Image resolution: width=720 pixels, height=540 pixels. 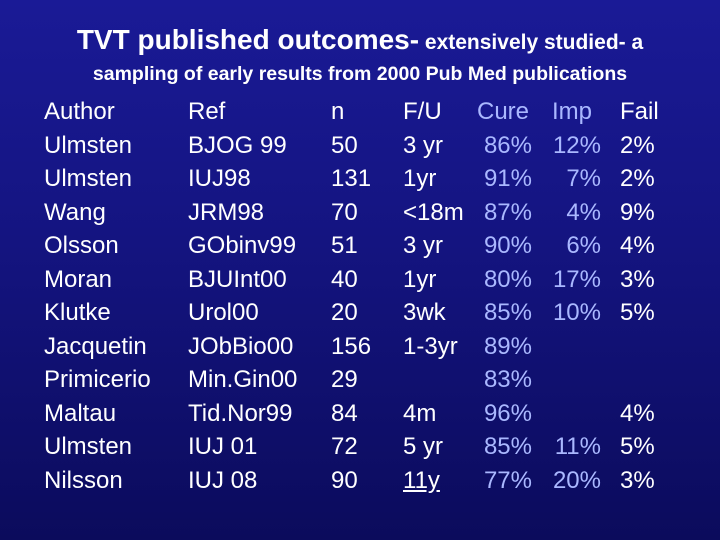 What do you see at coordinates (344, 212) in the screenshot?
I see `cell-n: 70` at bounding box center [344, 212].